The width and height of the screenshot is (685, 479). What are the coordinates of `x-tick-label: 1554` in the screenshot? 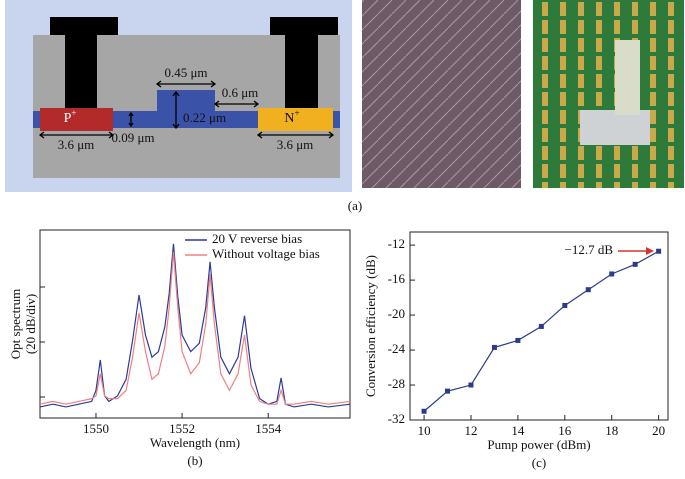 It's located at (268, 428).